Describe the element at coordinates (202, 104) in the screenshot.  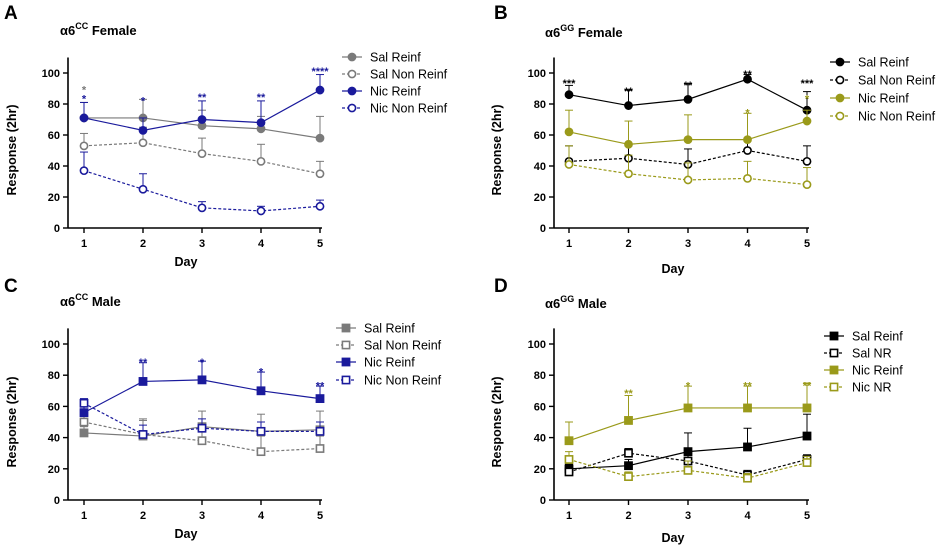
I see `series-nic-reinf` at that location.